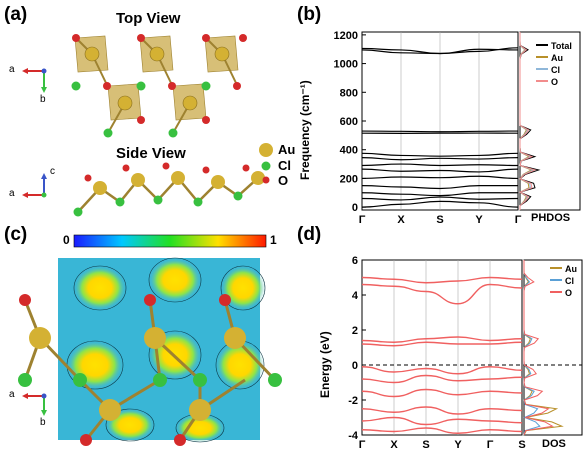  I want to click on side-view-chain, so click(168, 195).